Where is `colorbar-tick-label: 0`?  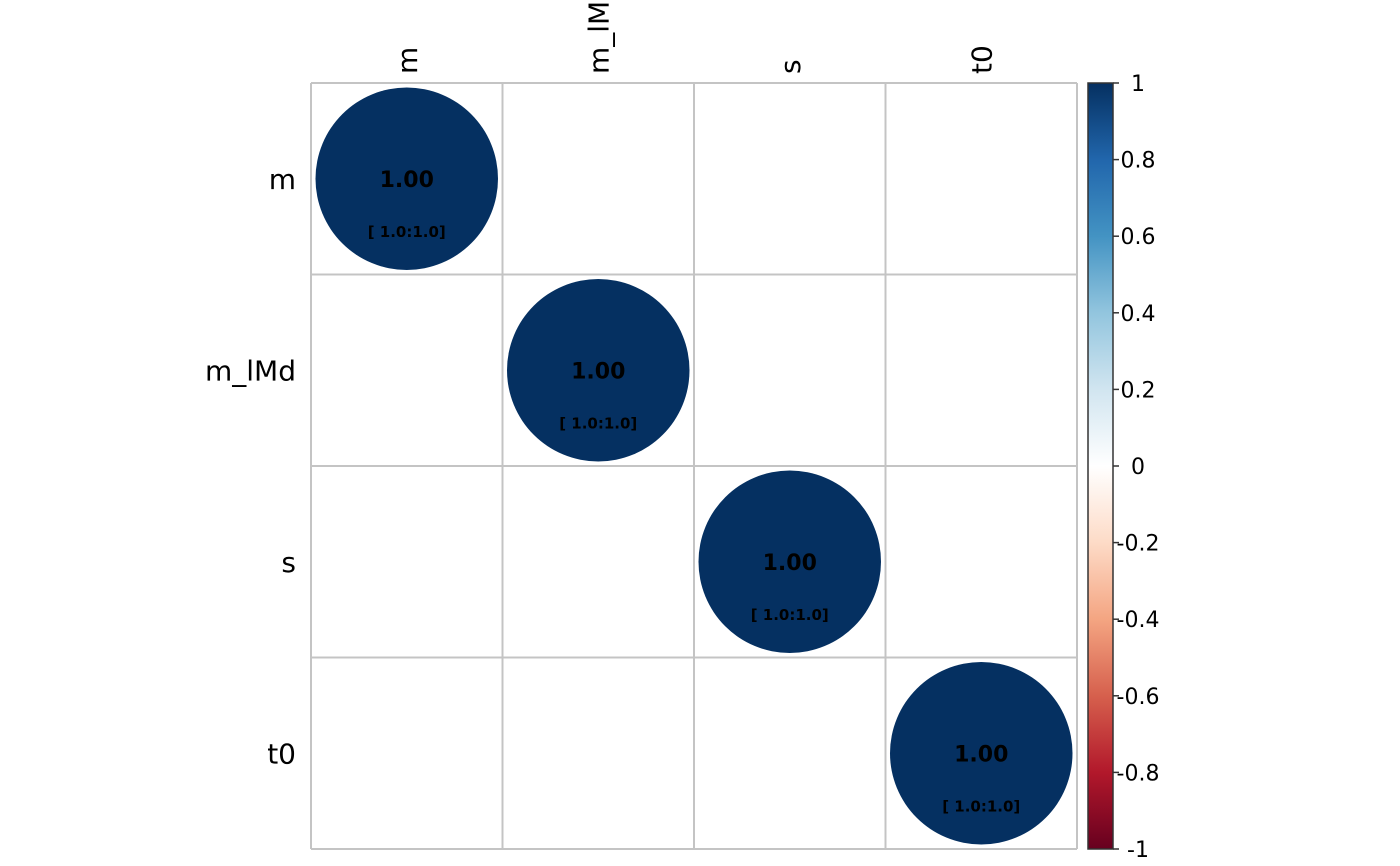
colorbar-tick-label: 0 is located at coordinates (1138, 467).